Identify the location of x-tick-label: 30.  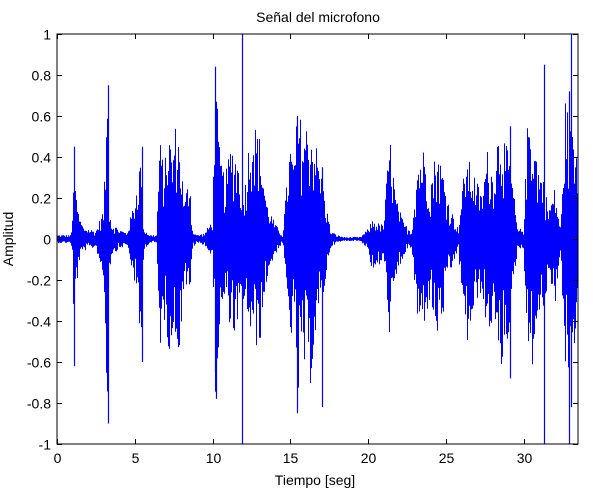
(525, 458).